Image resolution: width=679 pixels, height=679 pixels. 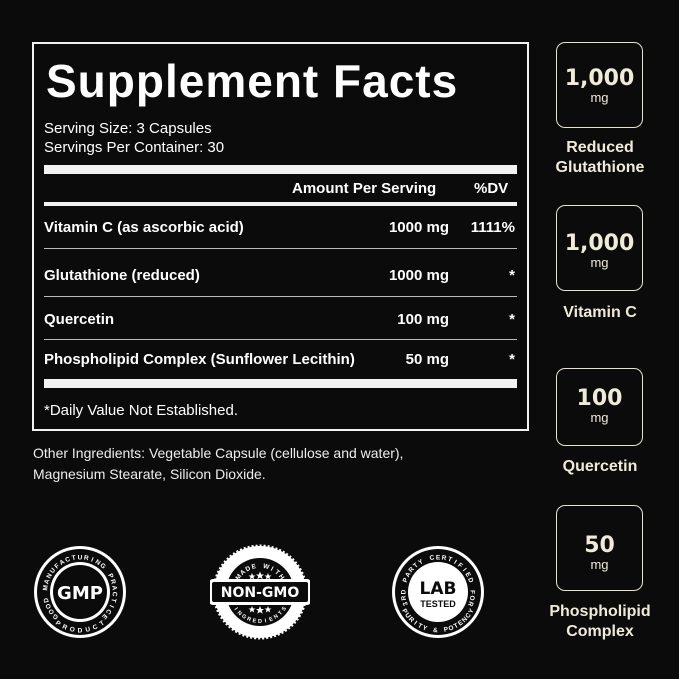 What do you see at coordinates (80, 593) in the screenshot?
I see `svg-text: GMP` at bounding box center [80, 593].